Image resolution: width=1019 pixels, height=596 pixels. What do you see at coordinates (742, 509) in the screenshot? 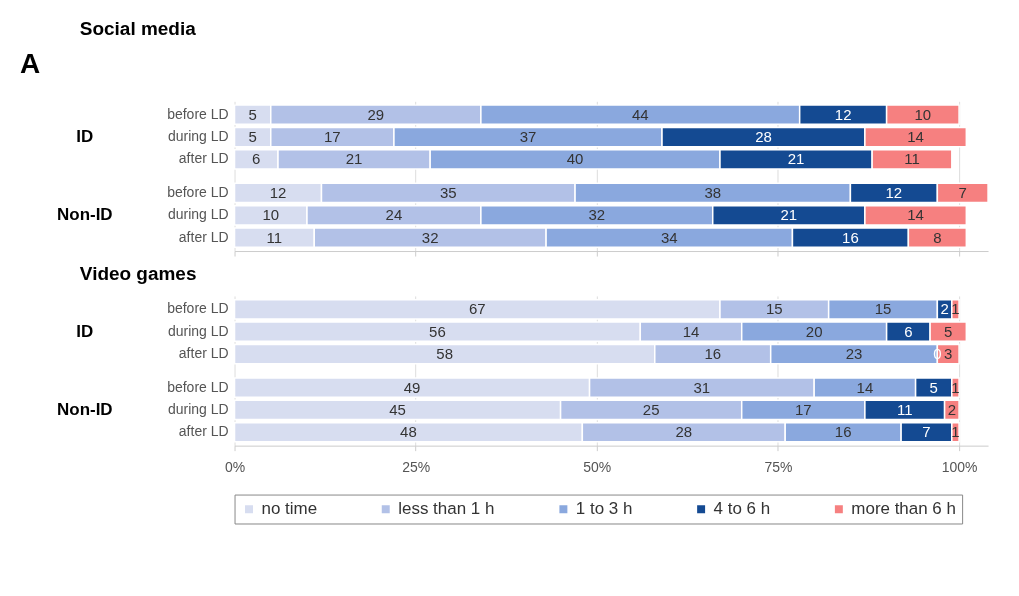
I see `legend-label: 4 to 6 h` at bounding box center [742, 509].